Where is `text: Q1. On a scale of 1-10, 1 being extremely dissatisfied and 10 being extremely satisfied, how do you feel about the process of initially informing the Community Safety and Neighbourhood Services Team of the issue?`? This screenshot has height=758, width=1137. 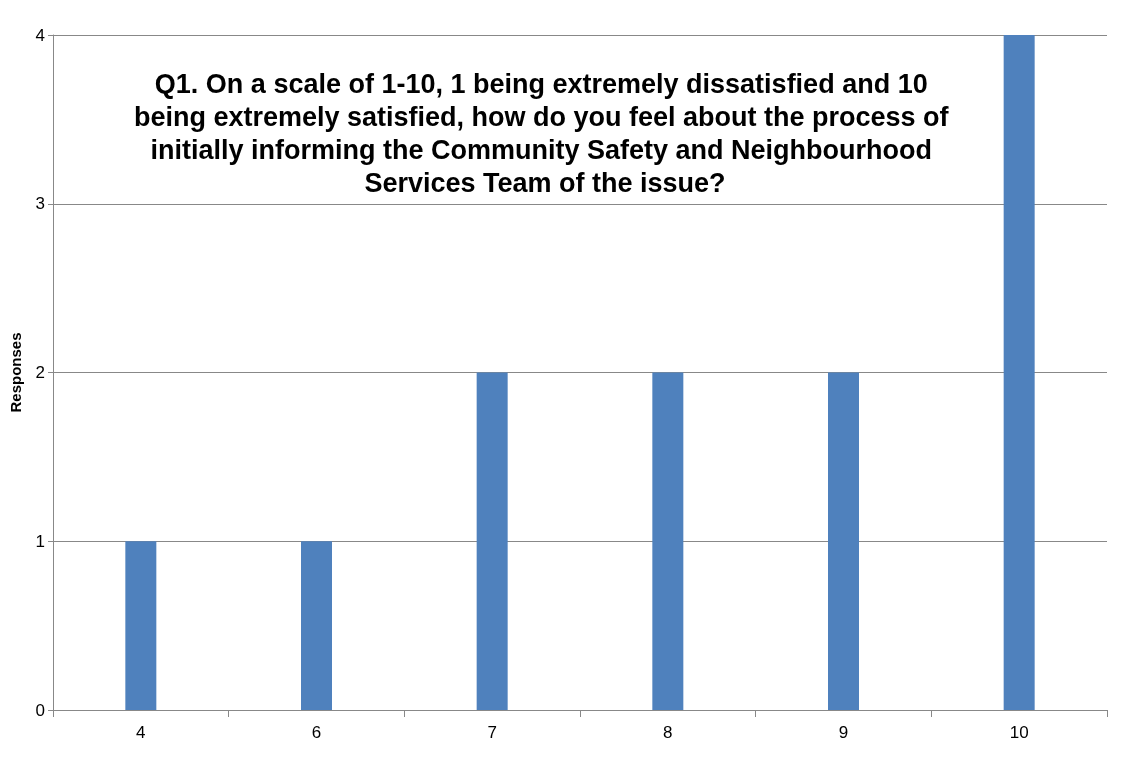 text: Q1. On a scale of 1-10, 1 being extremely dissatisfied and 10 being extremely satisfied, how do you feel about the process of initially informing the Community Safety and Neighbourhood Services Team of the issue? is located at coordinates (545, 133).